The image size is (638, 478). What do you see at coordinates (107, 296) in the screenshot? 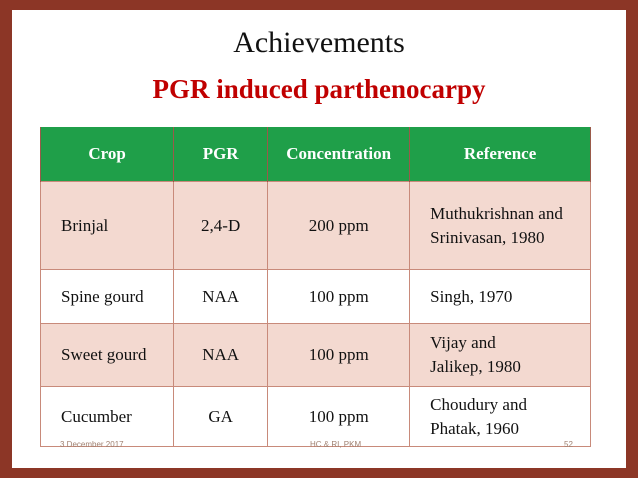
I see `cell: Spine gourd` at bounding box center [107, 296].